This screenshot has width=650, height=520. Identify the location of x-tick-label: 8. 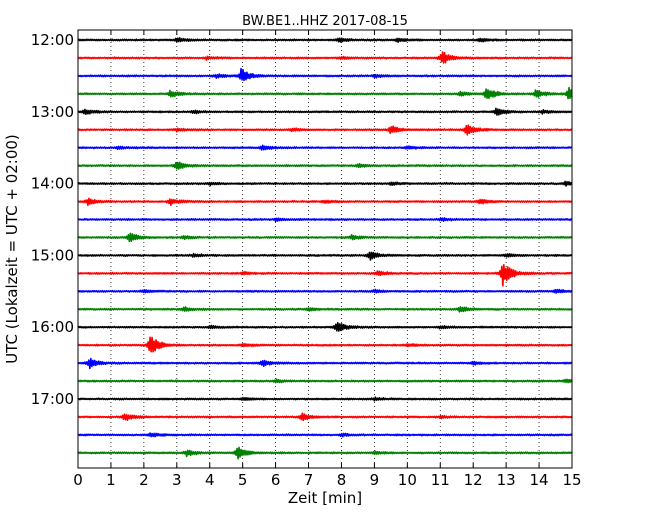
(342, 480).